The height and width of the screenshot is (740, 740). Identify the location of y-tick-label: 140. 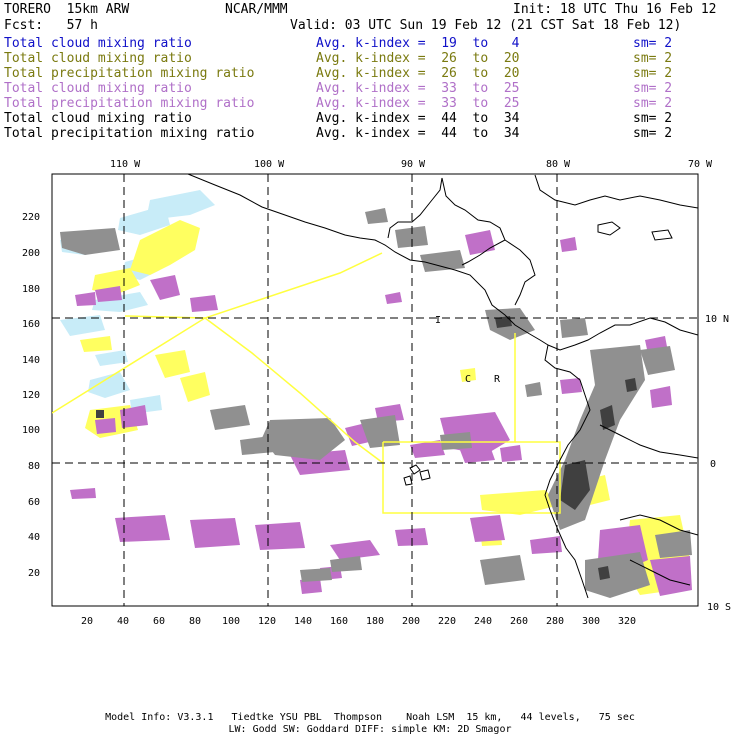
(31, 360).